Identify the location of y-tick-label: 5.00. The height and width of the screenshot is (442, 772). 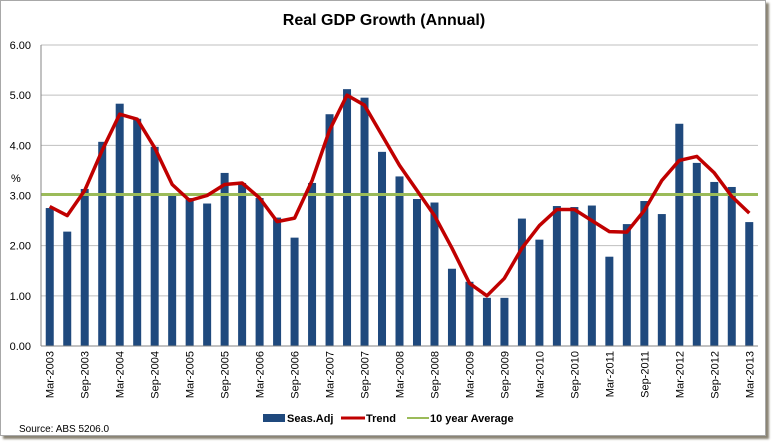
(20, 96).